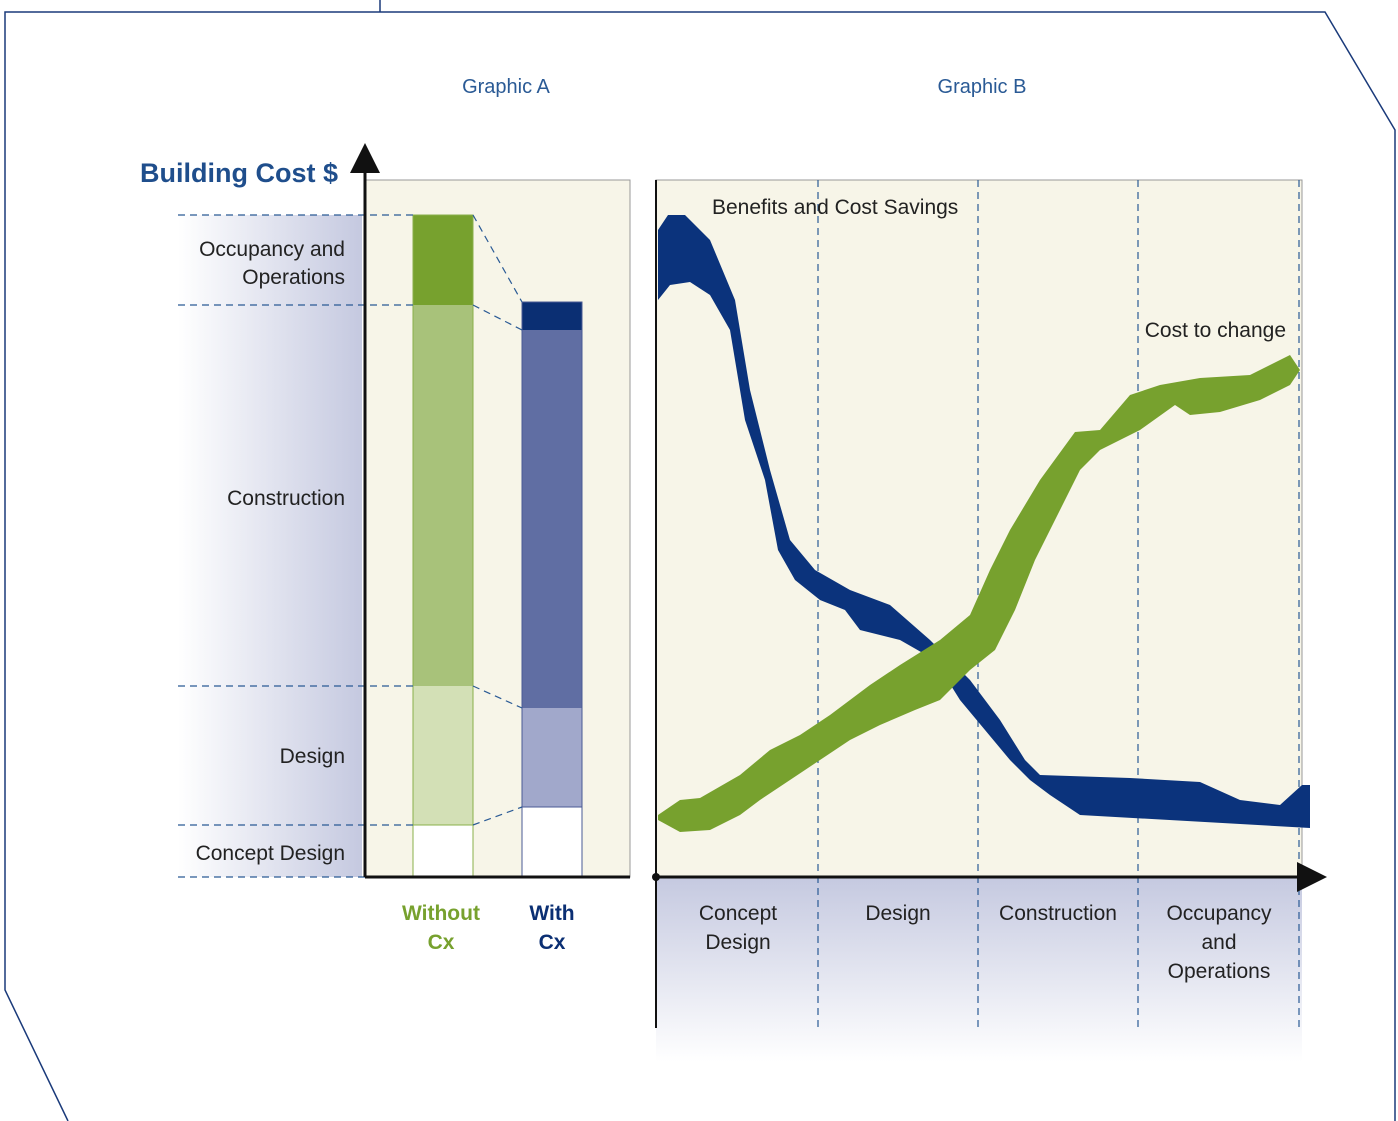 The image size is (1398, 1121). I want to click on y-label: Concept Design, so click(270, 853).